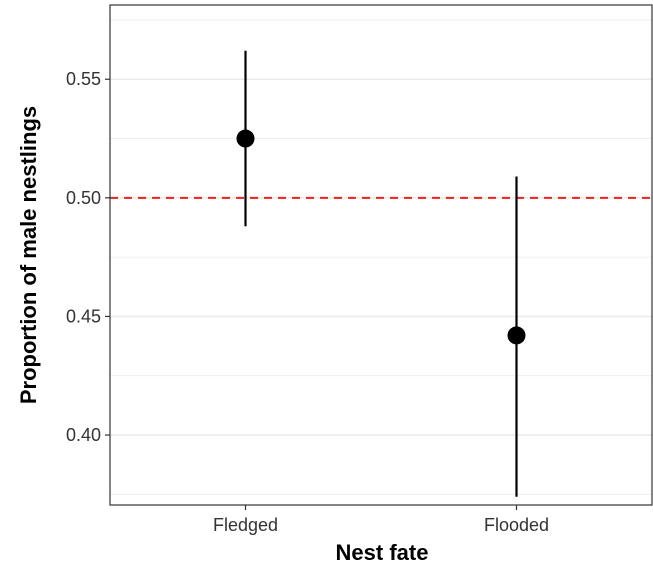  I want to click on y-tick-label: 0.40, so click(83, 435).